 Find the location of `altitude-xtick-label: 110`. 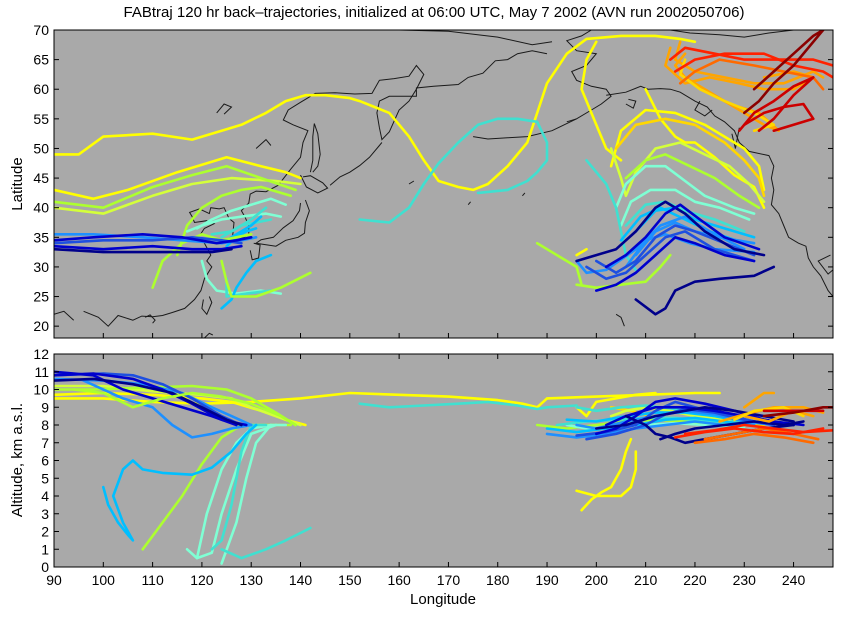

altitude-xtick-label: 110 is located at coordinates (152, 580).